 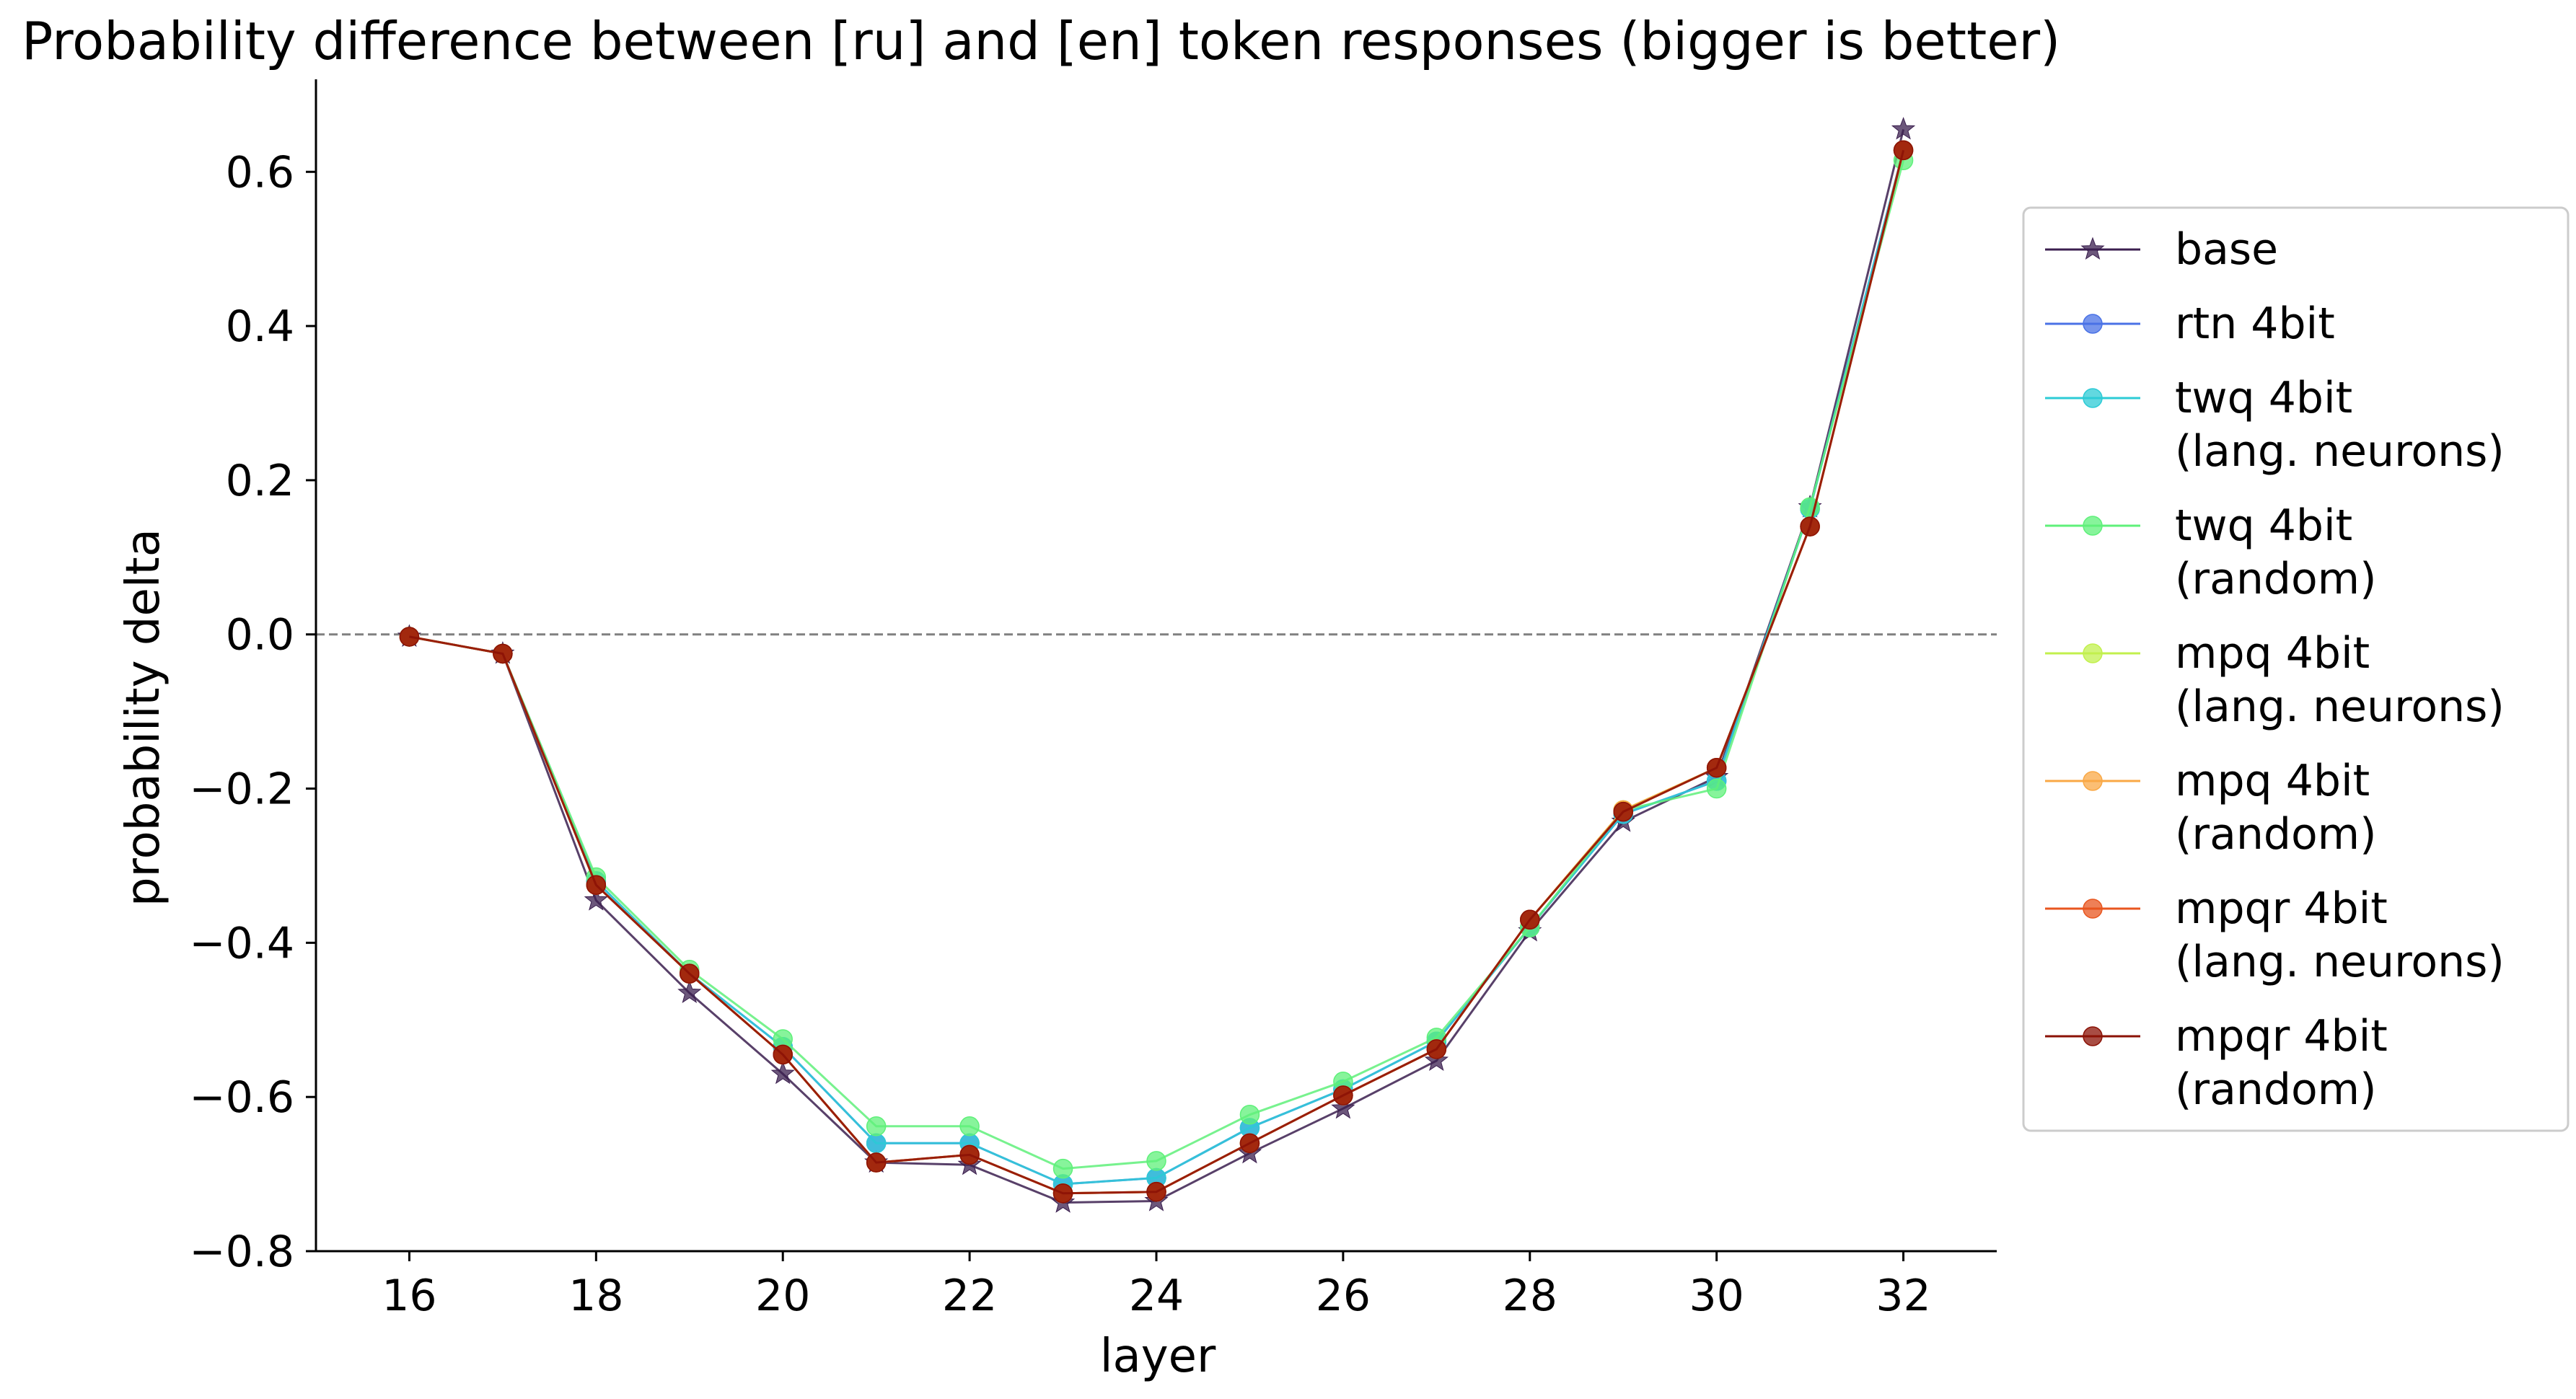 What do you see at coordinates (2255, 324) in the screenshot?
I see `legend-label: rtn 4bit` at bounding box center [2255, 324].